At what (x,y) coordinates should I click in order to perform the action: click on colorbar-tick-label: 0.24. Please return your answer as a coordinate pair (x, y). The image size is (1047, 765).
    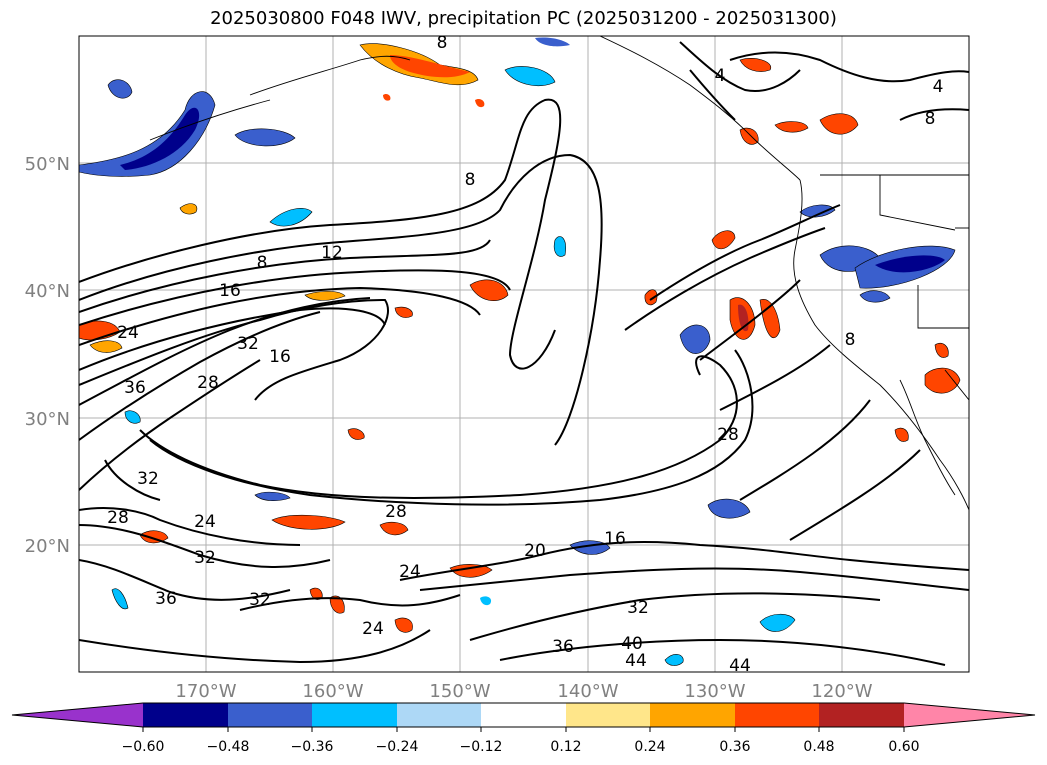
    Looking at the image, I should click on (649, 747).